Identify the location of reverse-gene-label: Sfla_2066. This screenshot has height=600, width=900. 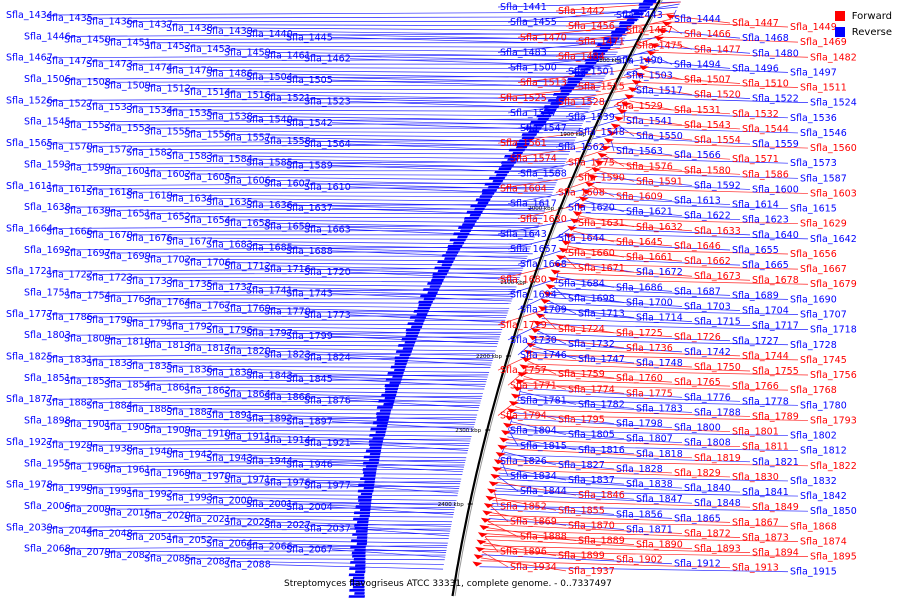
(269, 547).